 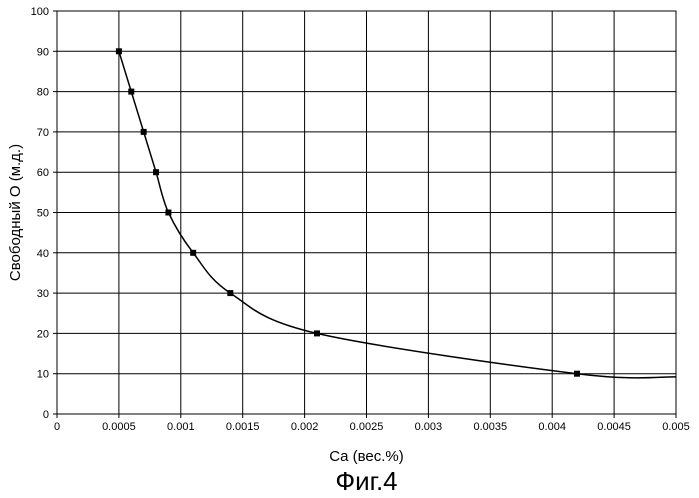 I want to click on y-tick-label: 70, so click(x=43, y=133).